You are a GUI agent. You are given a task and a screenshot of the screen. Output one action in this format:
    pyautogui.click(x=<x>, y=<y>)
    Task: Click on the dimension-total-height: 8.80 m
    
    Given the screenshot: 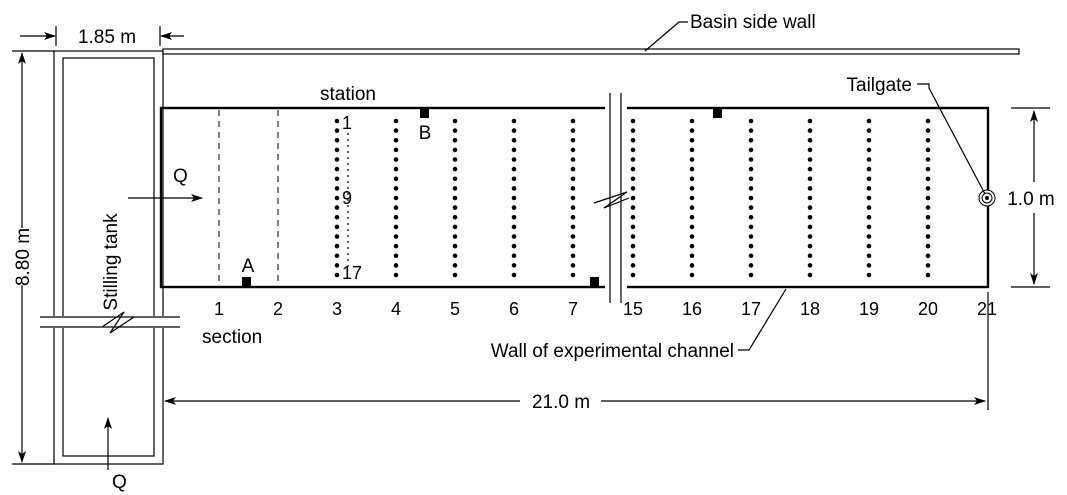 What is the action you would take?
    pyautogui.click(x=33, y=257)
    